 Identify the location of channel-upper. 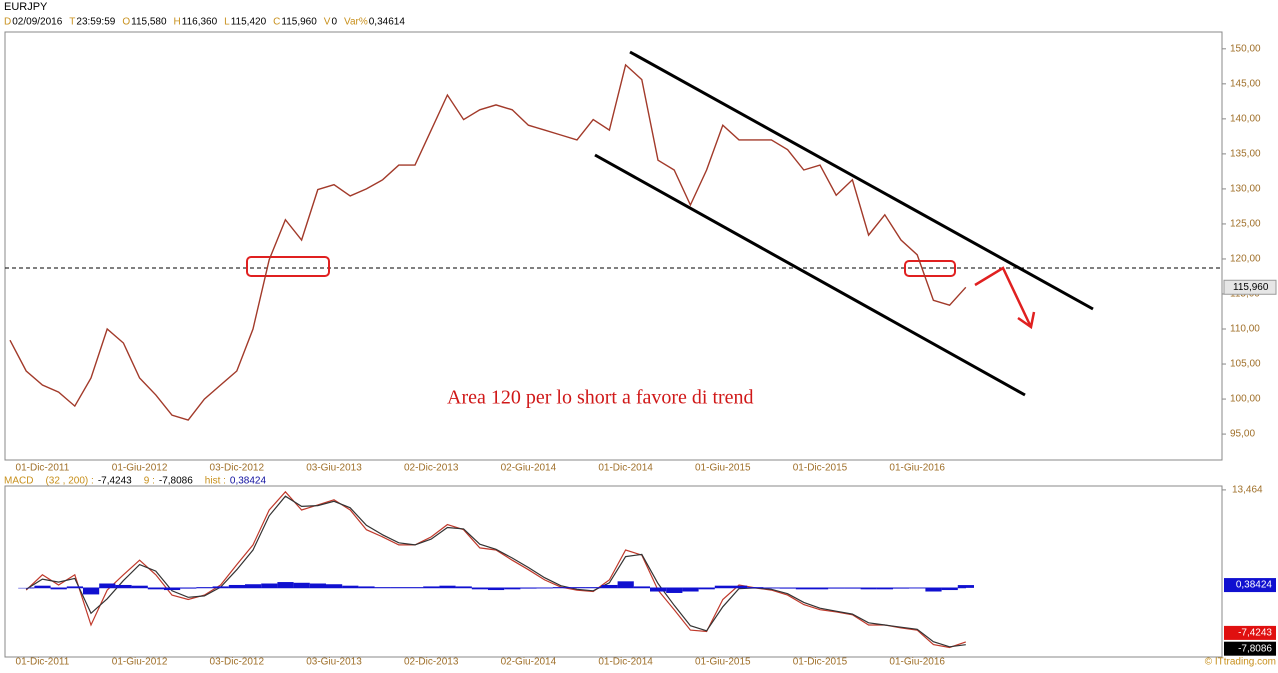
(861, 180).